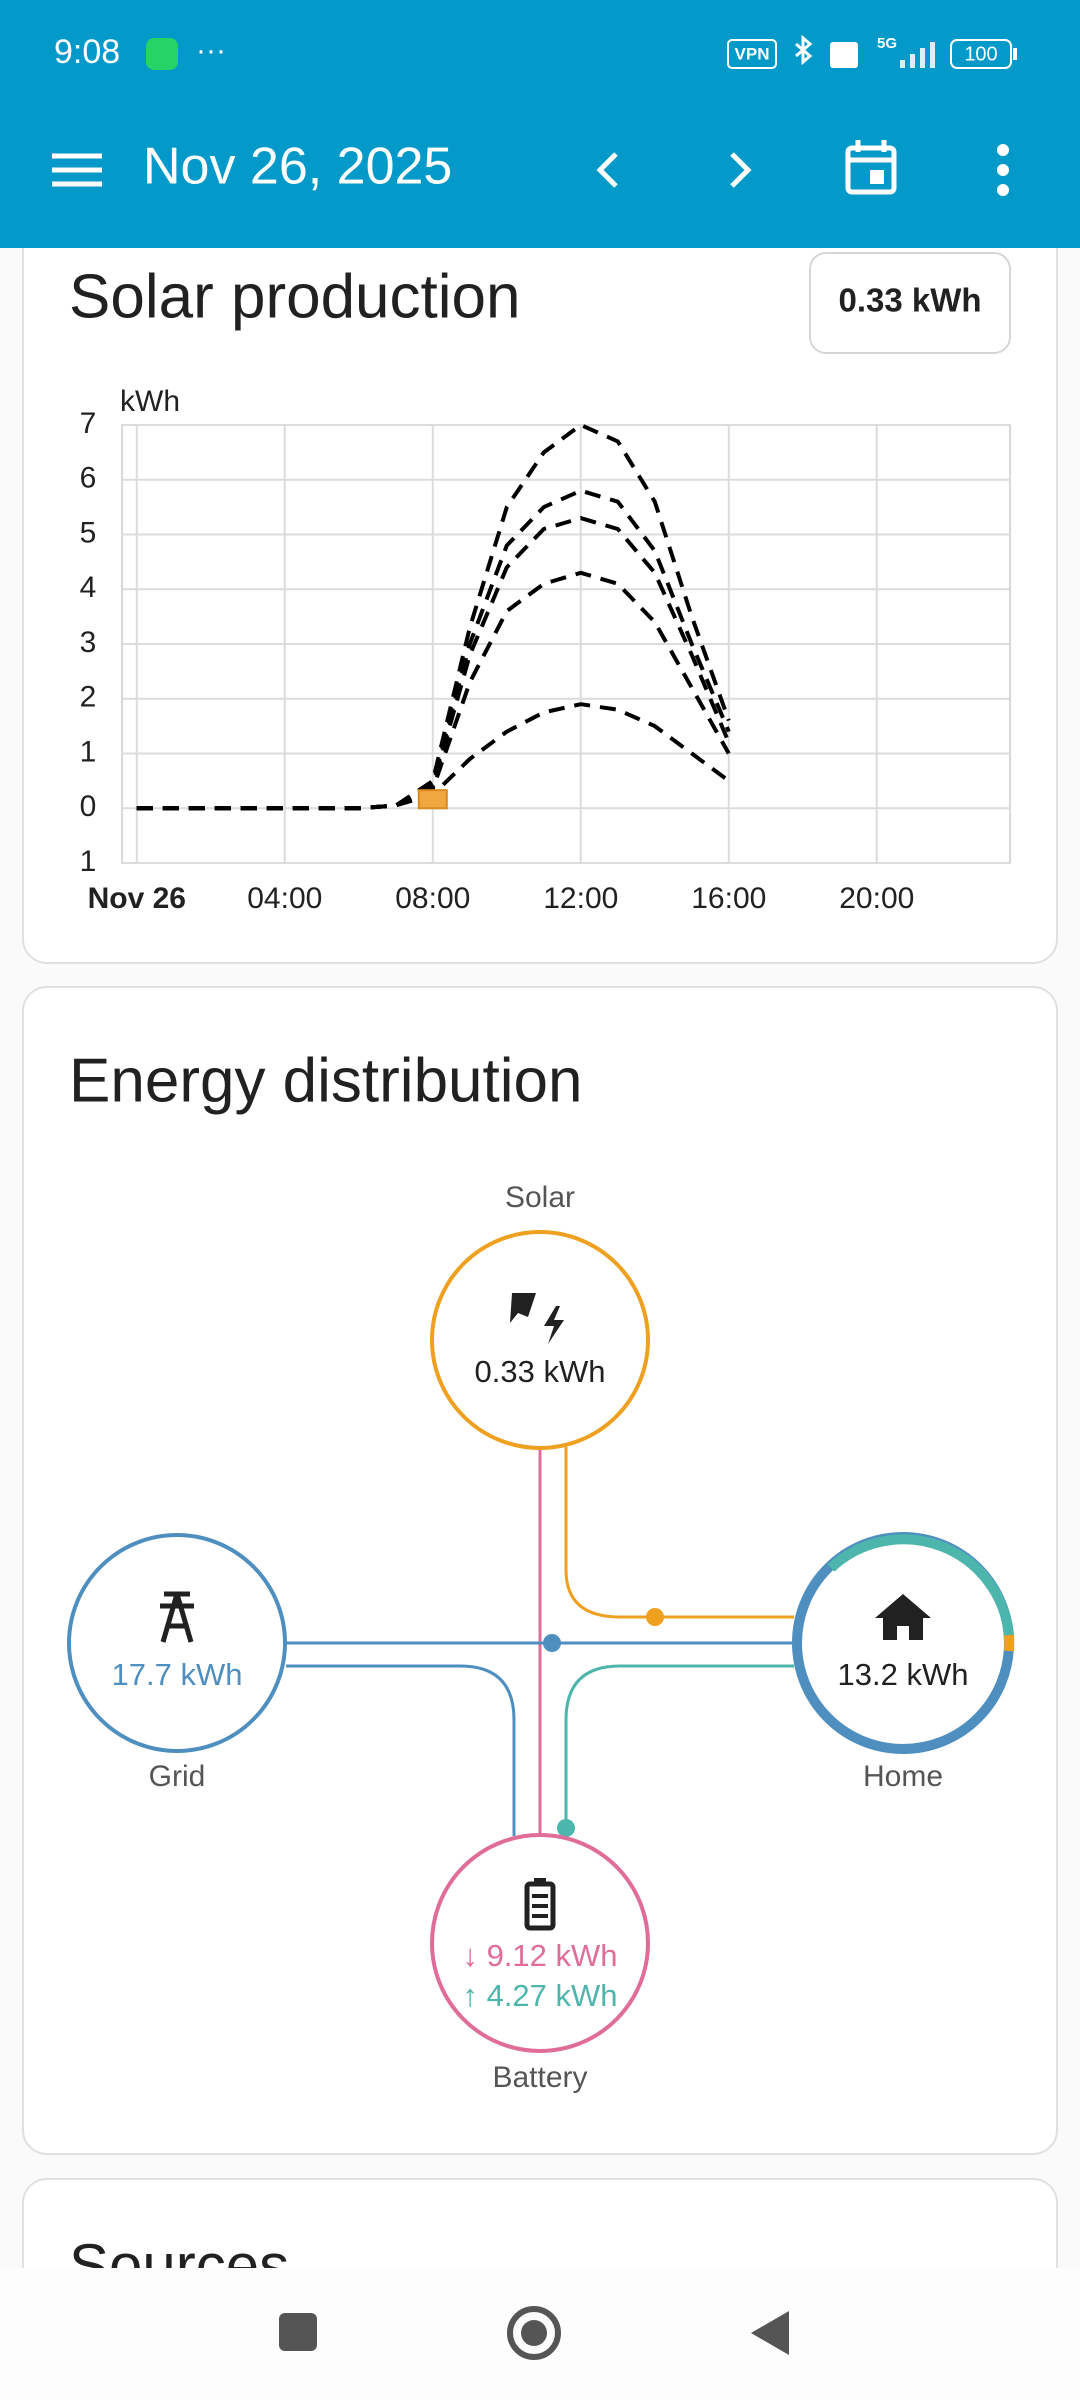  What do you see at coordinates (871, 167) in the screenshot?
I see `calendar-button` at bounding box center [871, 167].